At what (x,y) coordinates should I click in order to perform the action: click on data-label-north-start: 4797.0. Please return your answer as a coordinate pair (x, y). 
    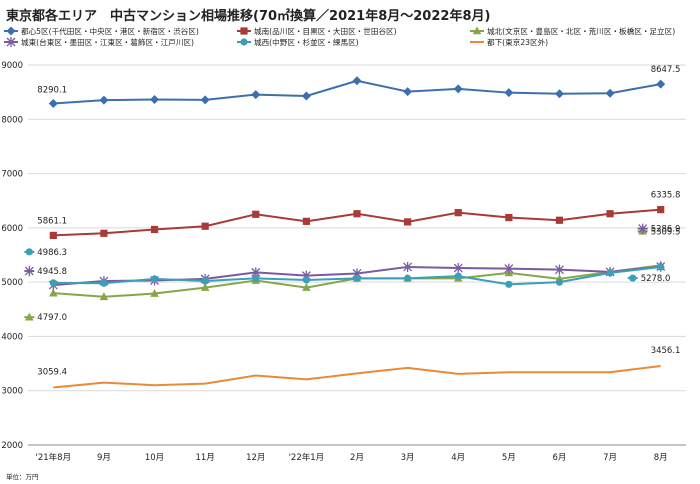
    Looking at the image, I should click on (45, 317).